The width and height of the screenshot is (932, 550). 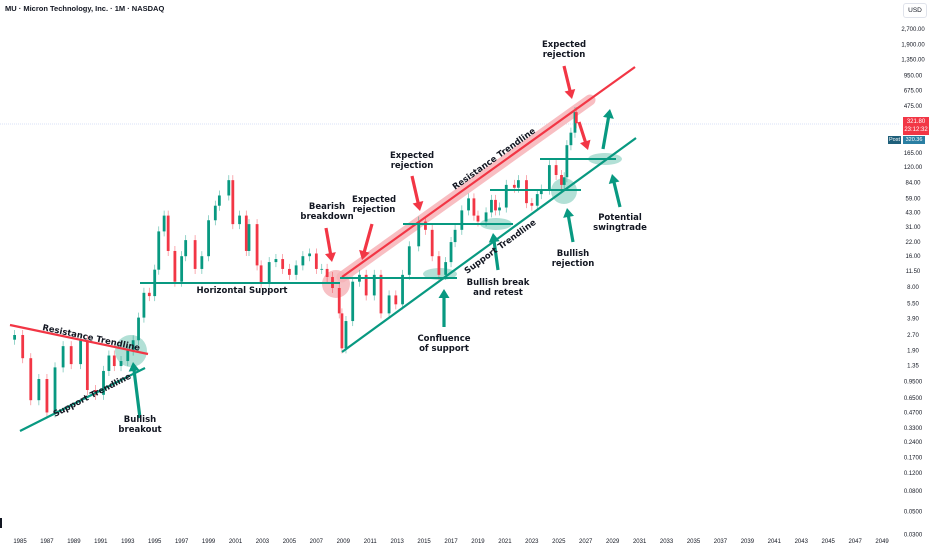 What do you see at coordinates (913, 288) in the screenshot?
I see `price-tick-label: 8.00` at bounding box center [913, 288].